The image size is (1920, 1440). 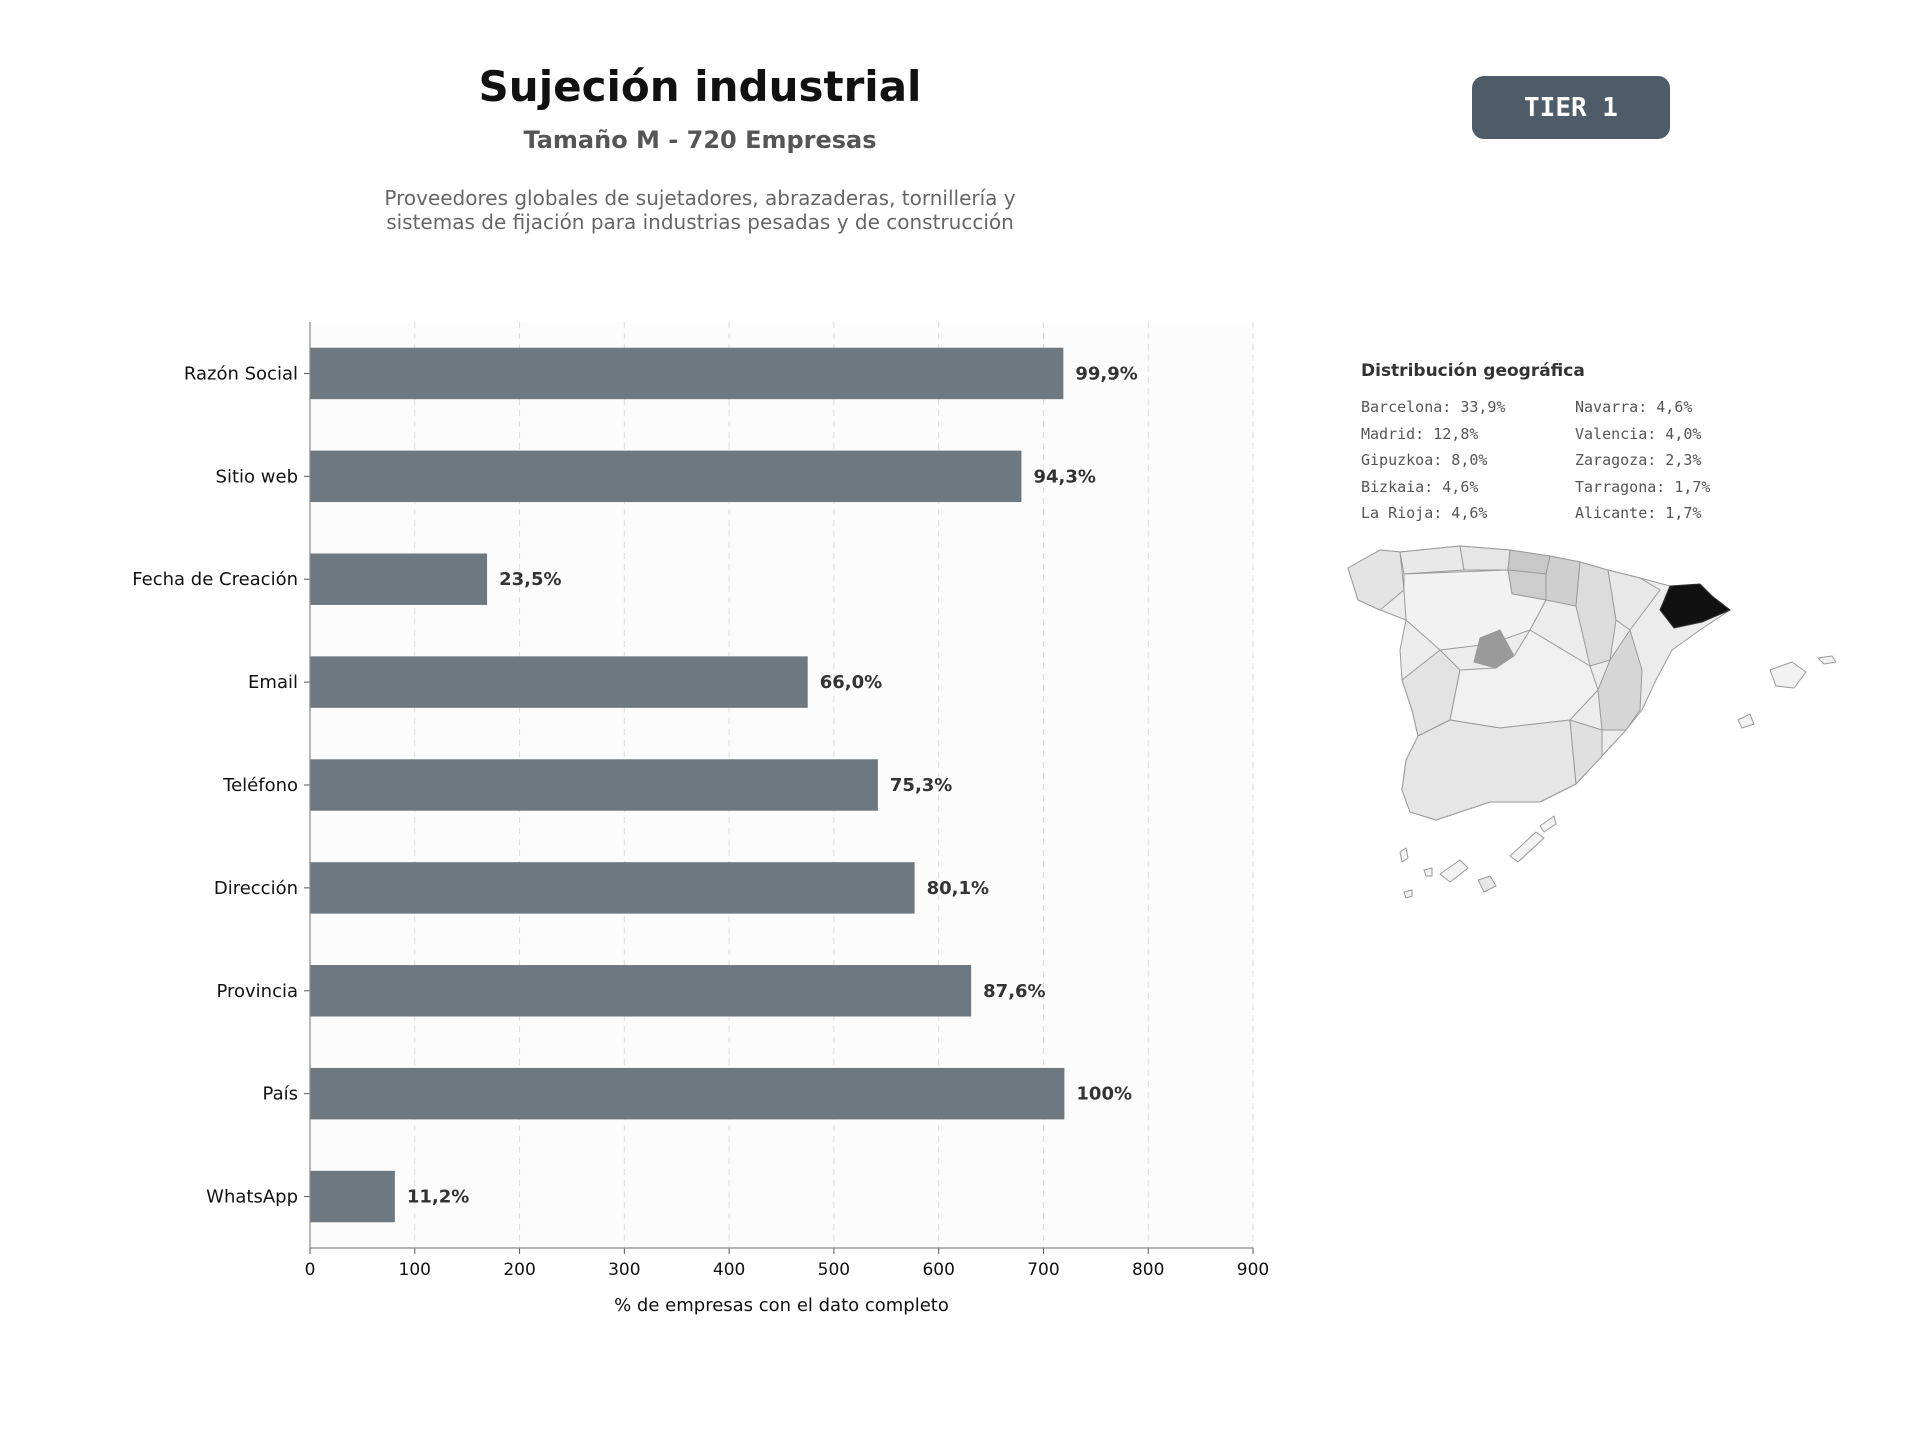 What do you see at coordinates (1827, 660) in the screenshot?
I see `map-island-menorca` at bounding box center [1827, 660].